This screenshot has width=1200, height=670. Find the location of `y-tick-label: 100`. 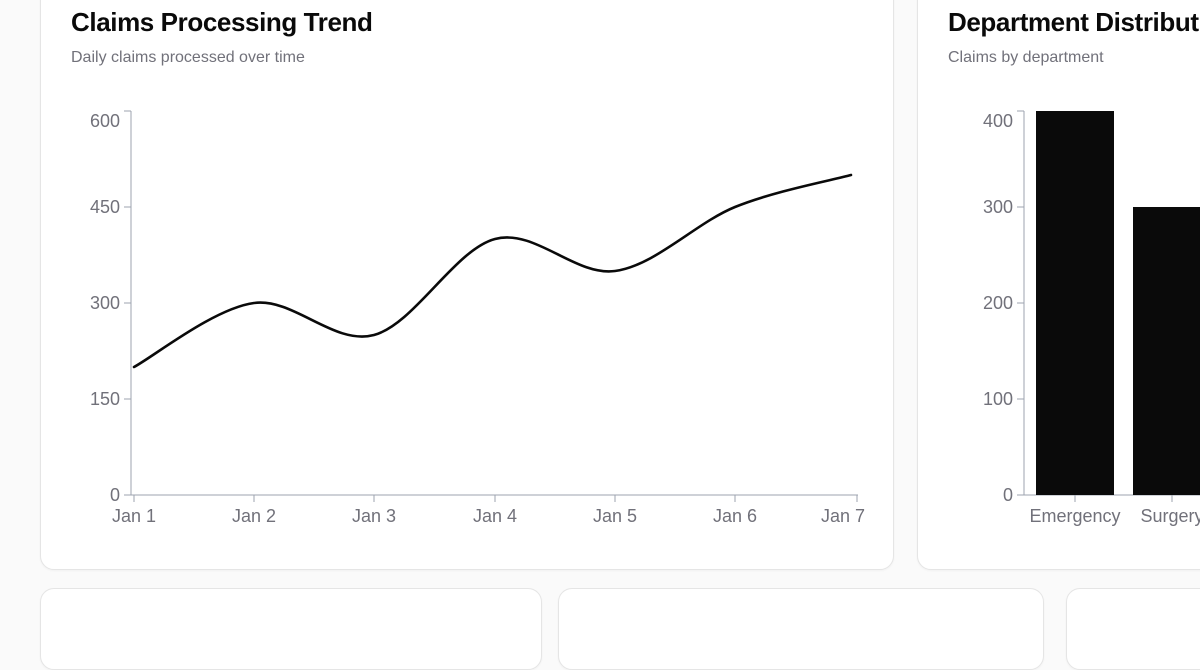

y-tick-label: 100 is located at coordinates (998, 399).